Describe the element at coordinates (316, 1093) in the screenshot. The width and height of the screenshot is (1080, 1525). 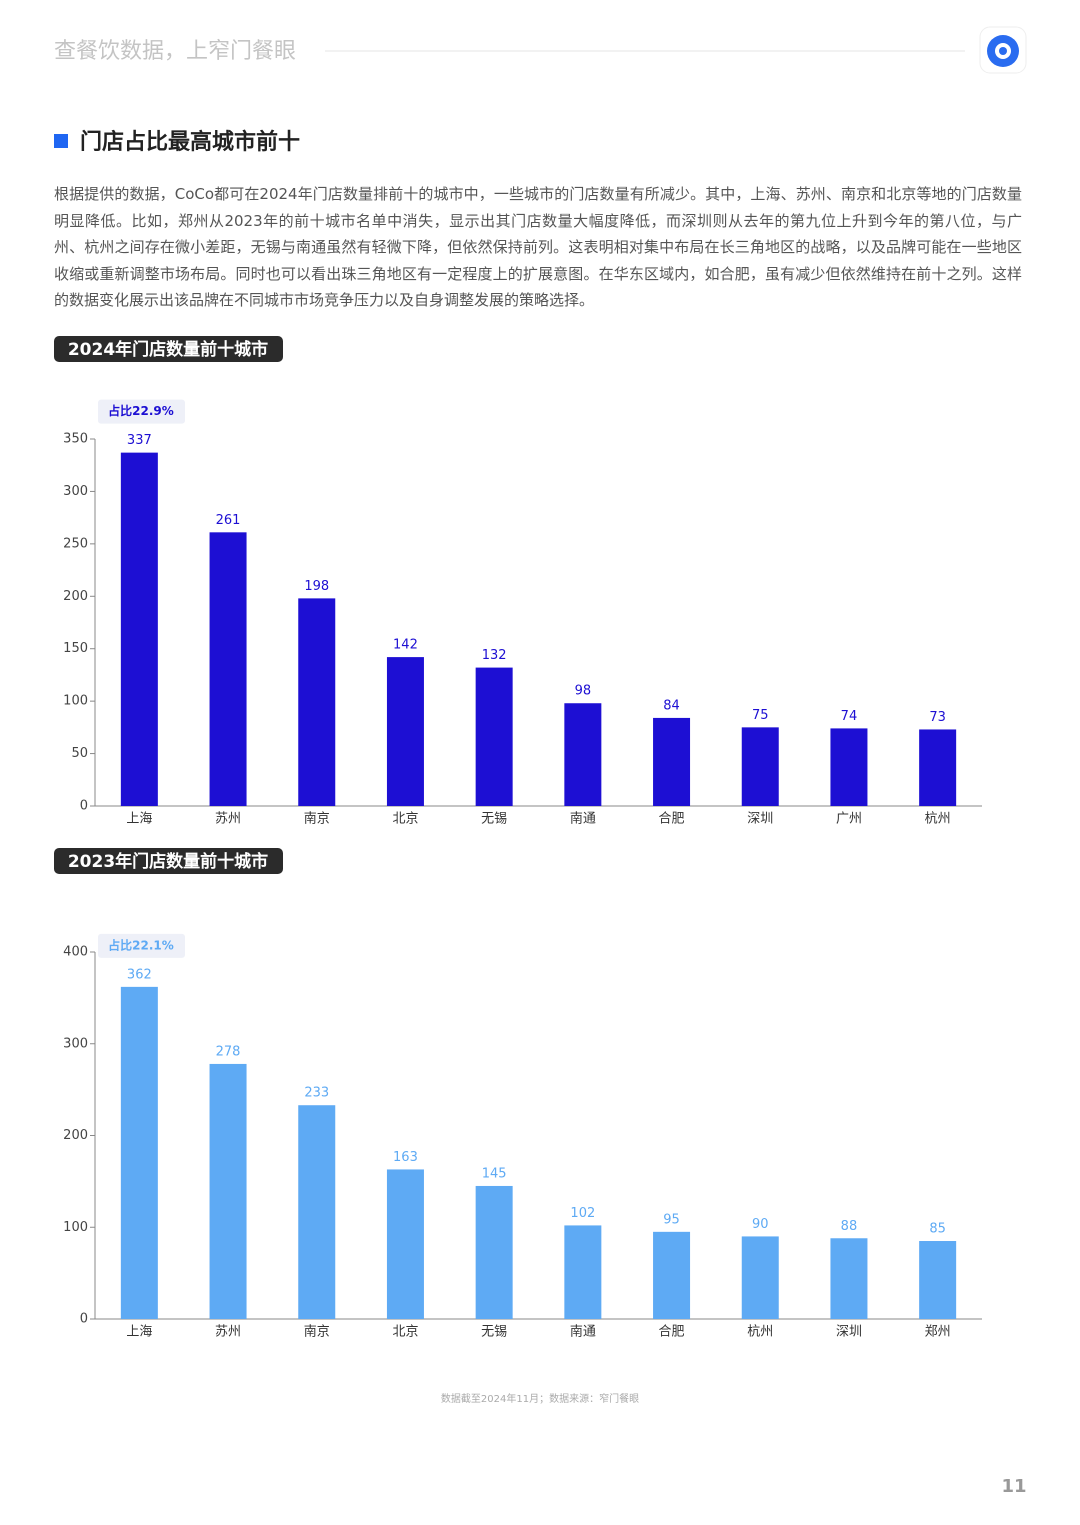
I see `value-label: 233` at that location.